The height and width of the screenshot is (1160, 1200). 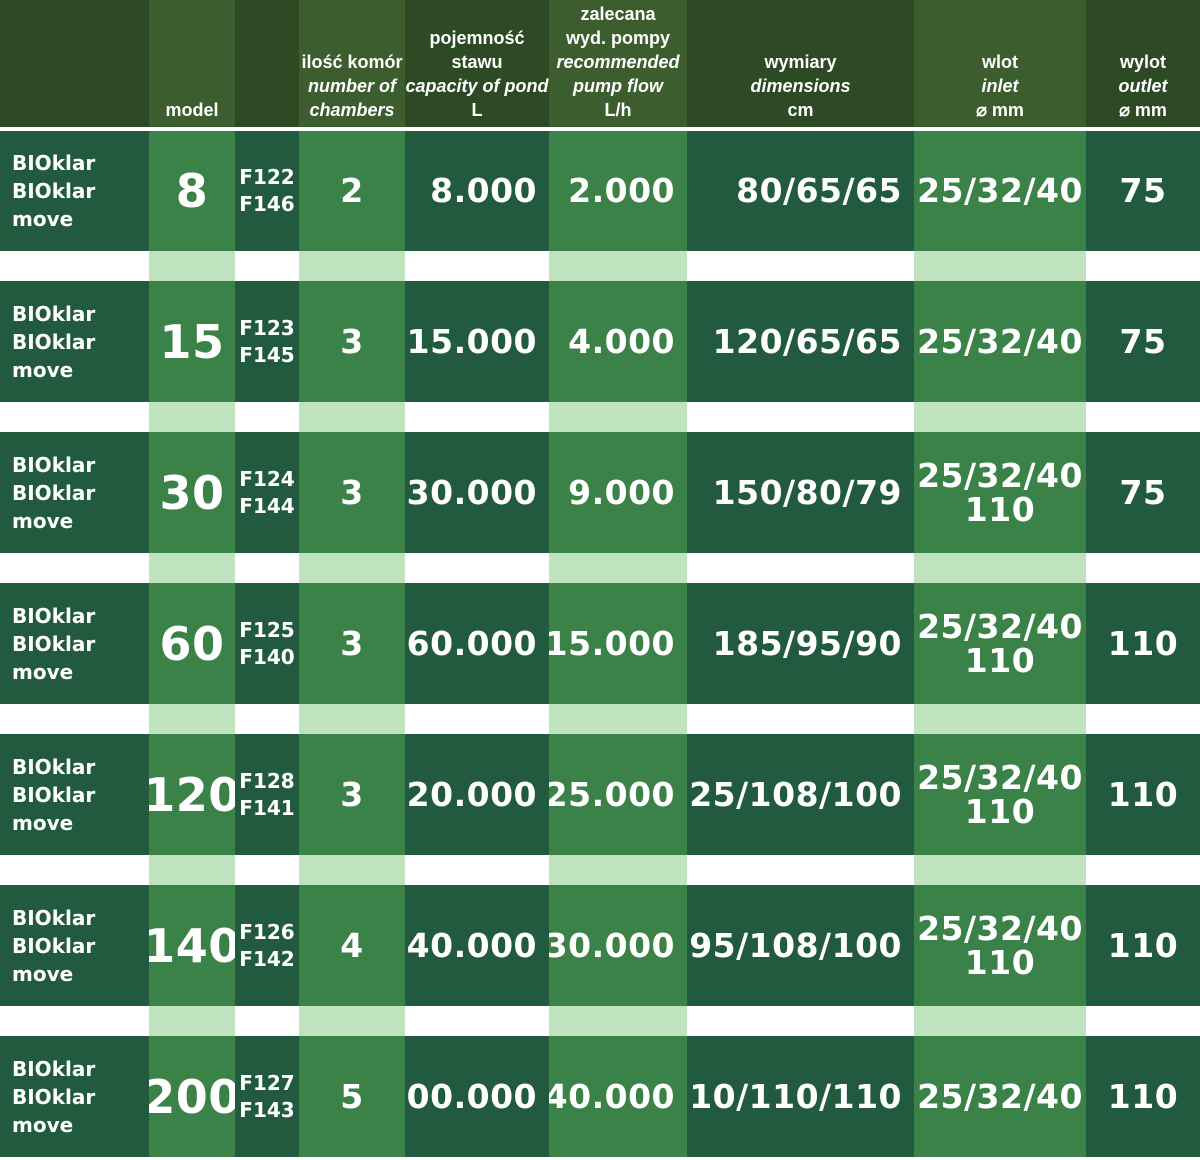 I want to click on row-2-outlet: 75, so click(x=1143, y=341).